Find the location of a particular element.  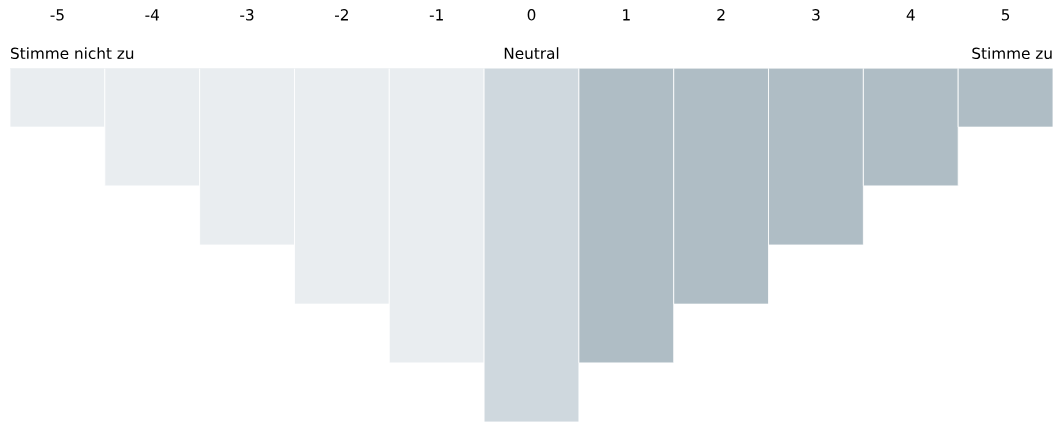

x-tick-label: -5 is located at coordinates (57, 15).